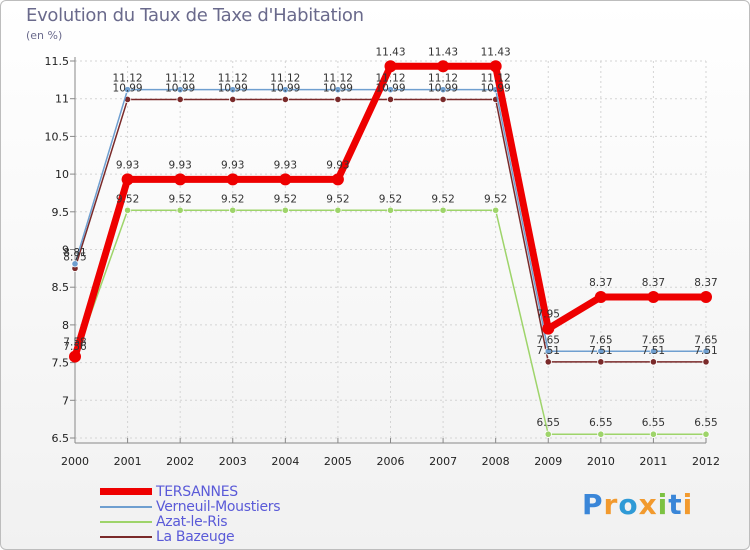  I want to click on chart-title: Evolution du Taux de Taxe d'Habitation, so click(195, 15).